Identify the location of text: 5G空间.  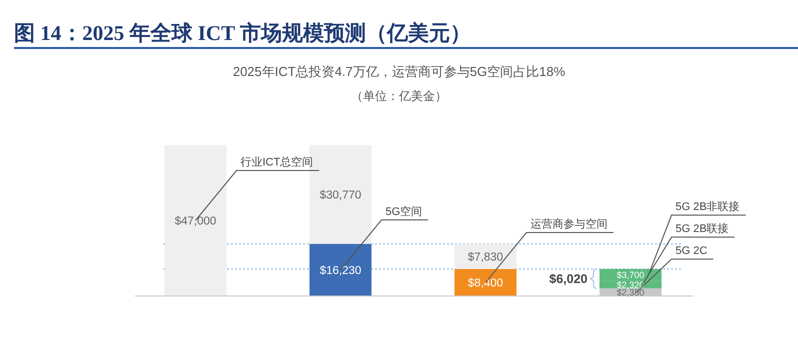
(404, 211).